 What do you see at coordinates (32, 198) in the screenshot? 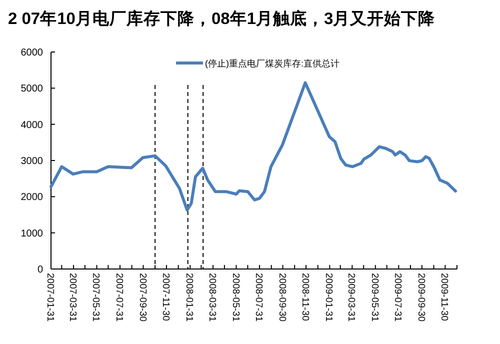
I see `y-tick-label: 2000` at bounding box center [32, 198].